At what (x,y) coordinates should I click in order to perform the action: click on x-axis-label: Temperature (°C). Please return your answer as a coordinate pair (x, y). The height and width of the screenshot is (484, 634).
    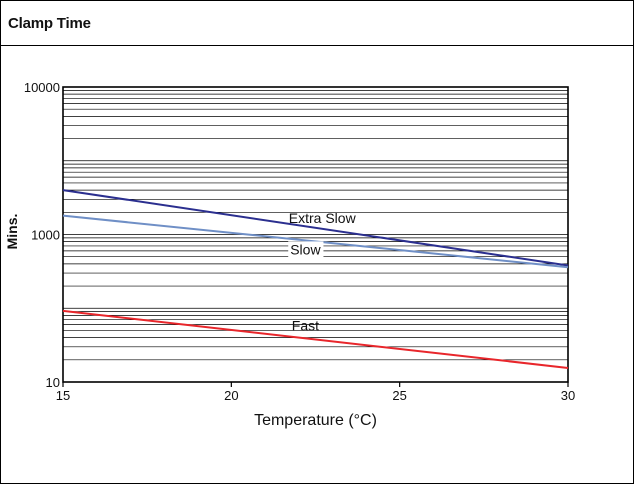
    Looking at the image, I should click on (315, 420).